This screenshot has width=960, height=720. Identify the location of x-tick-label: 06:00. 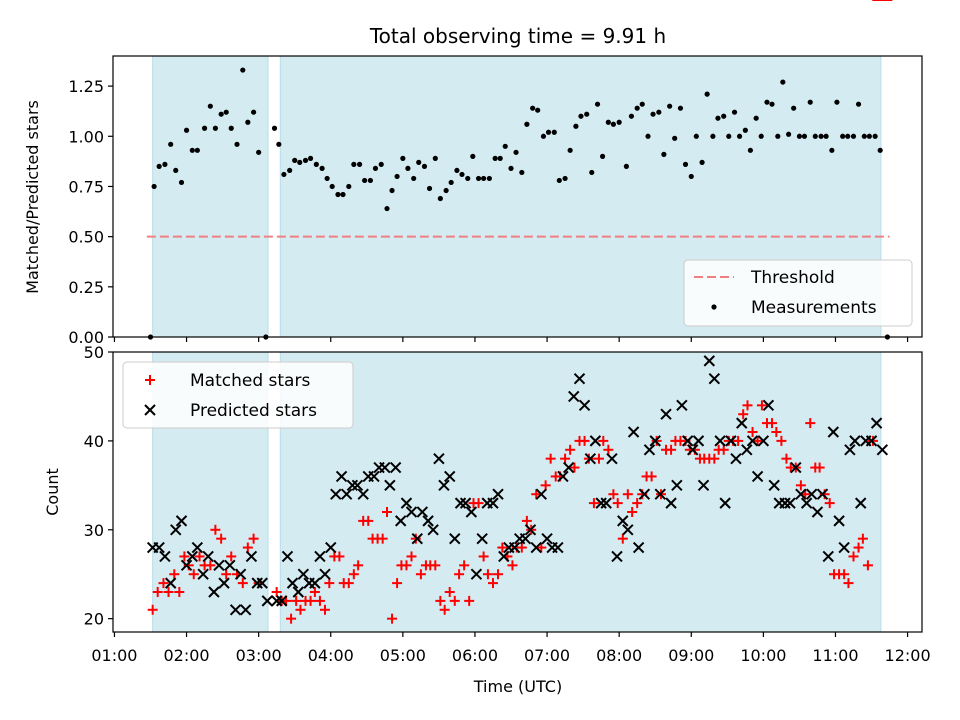
(475, 655).